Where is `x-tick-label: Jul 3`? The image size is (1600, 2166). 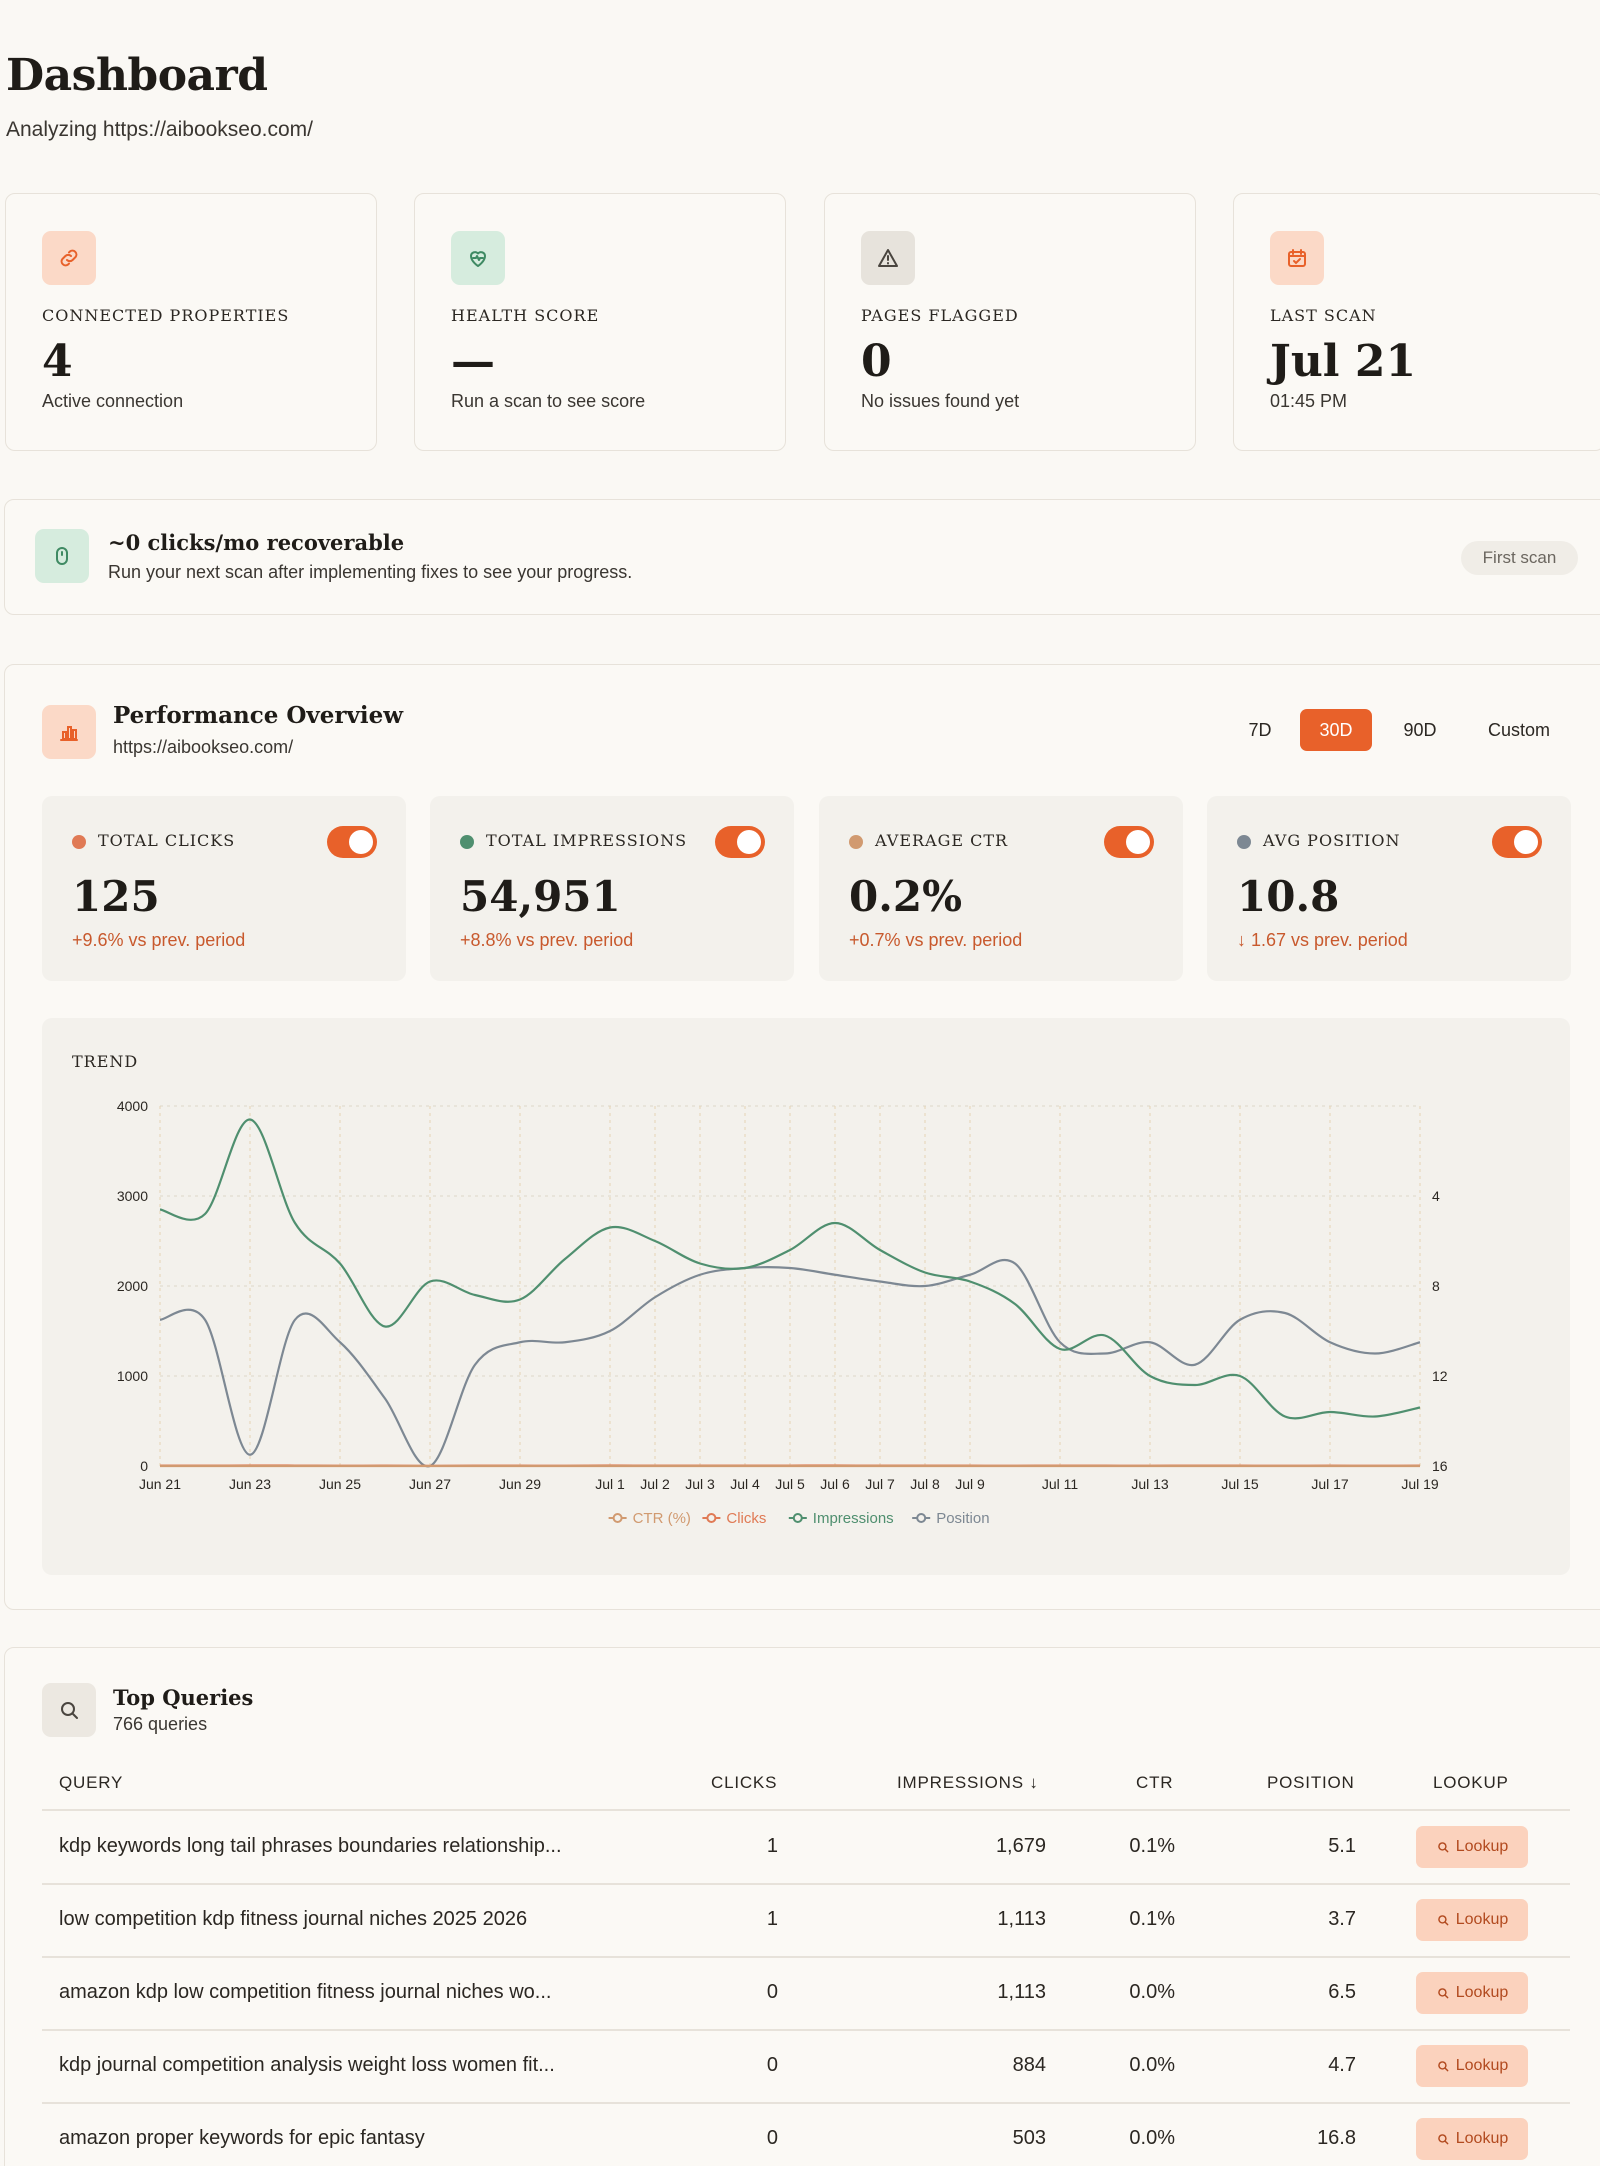
x-tick-label: Jul 3 is located at coordinates (700, 1484).